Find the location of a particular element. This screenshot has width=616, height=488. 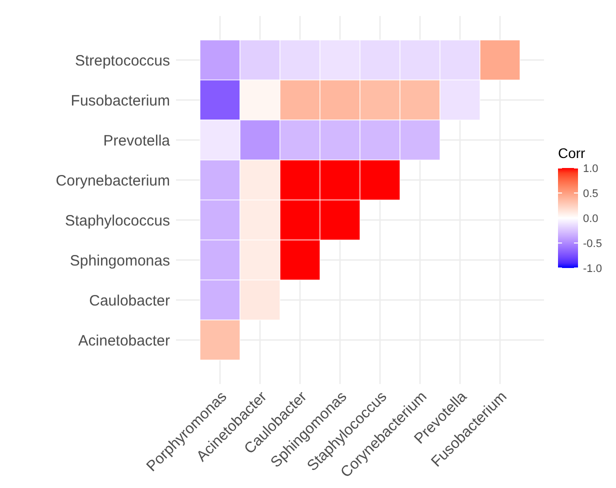

color-bar-label: 0.0 is located at coordinates (590, 218).